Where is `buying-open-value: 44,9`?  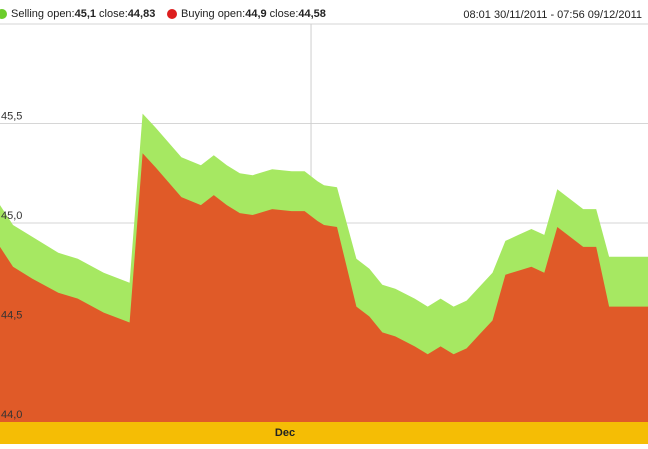 buying-open-value: 44,9 is located at coordinates (256, 14).